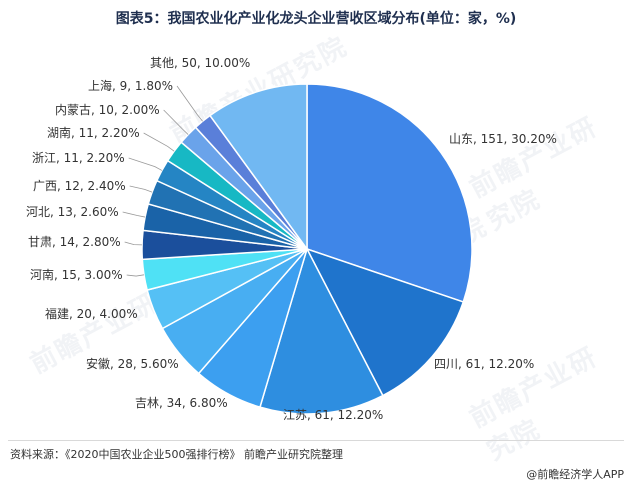 This screenshot has width=632, height=489. Describe the element at coordinates (93, 132) in the screenshot. I see `slice-label-湖南: 湖南, 11, 2.20%` at that location.